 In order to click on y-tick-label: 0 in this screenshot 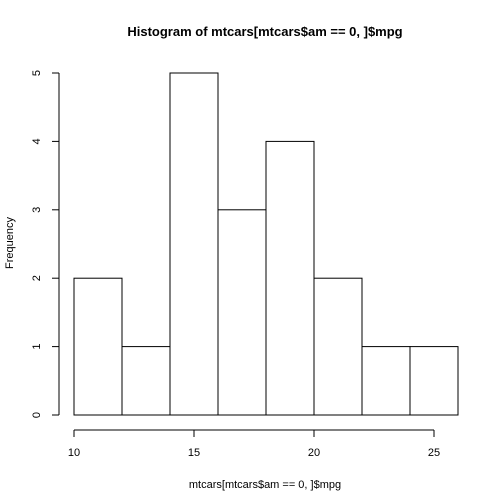, I will do `click(37, 415)`.